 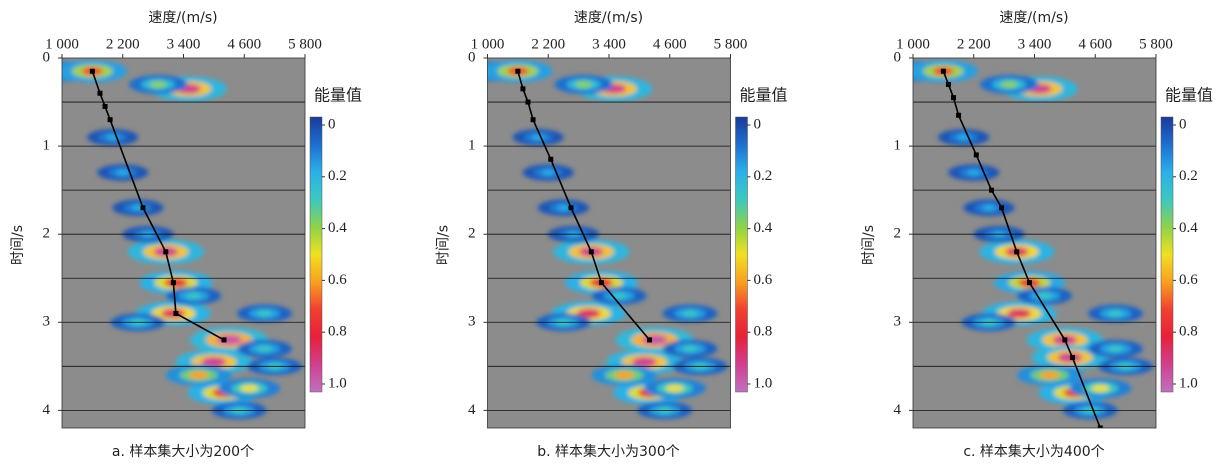 What do you see at coordinates (184, 44) in the screenshot?
I see `x-tick-label: 3 400` at bounding box center [184, 44].